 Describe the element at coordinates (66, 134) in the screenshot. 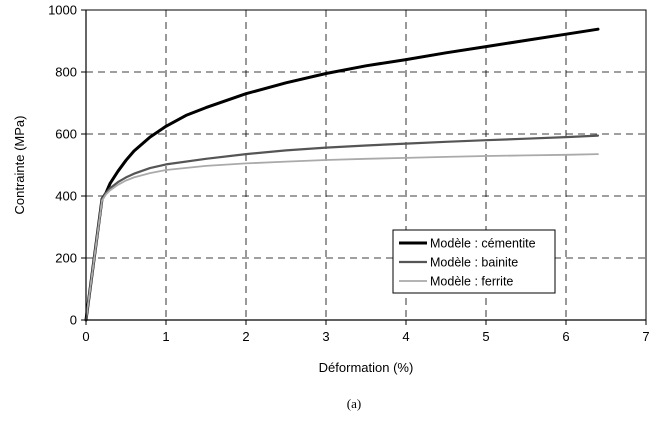

I see `y-tick-label: 600` at that location.